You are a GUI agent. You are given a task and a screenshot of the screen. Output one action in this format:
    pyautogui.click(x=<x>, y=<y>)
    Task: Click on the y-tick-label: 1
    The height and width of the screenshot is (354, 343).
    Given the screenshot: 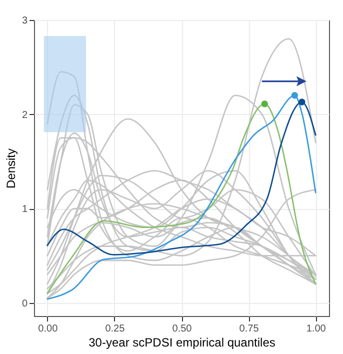 What is the action you would take?
    pyautogui.click(x=25, y=210)
    